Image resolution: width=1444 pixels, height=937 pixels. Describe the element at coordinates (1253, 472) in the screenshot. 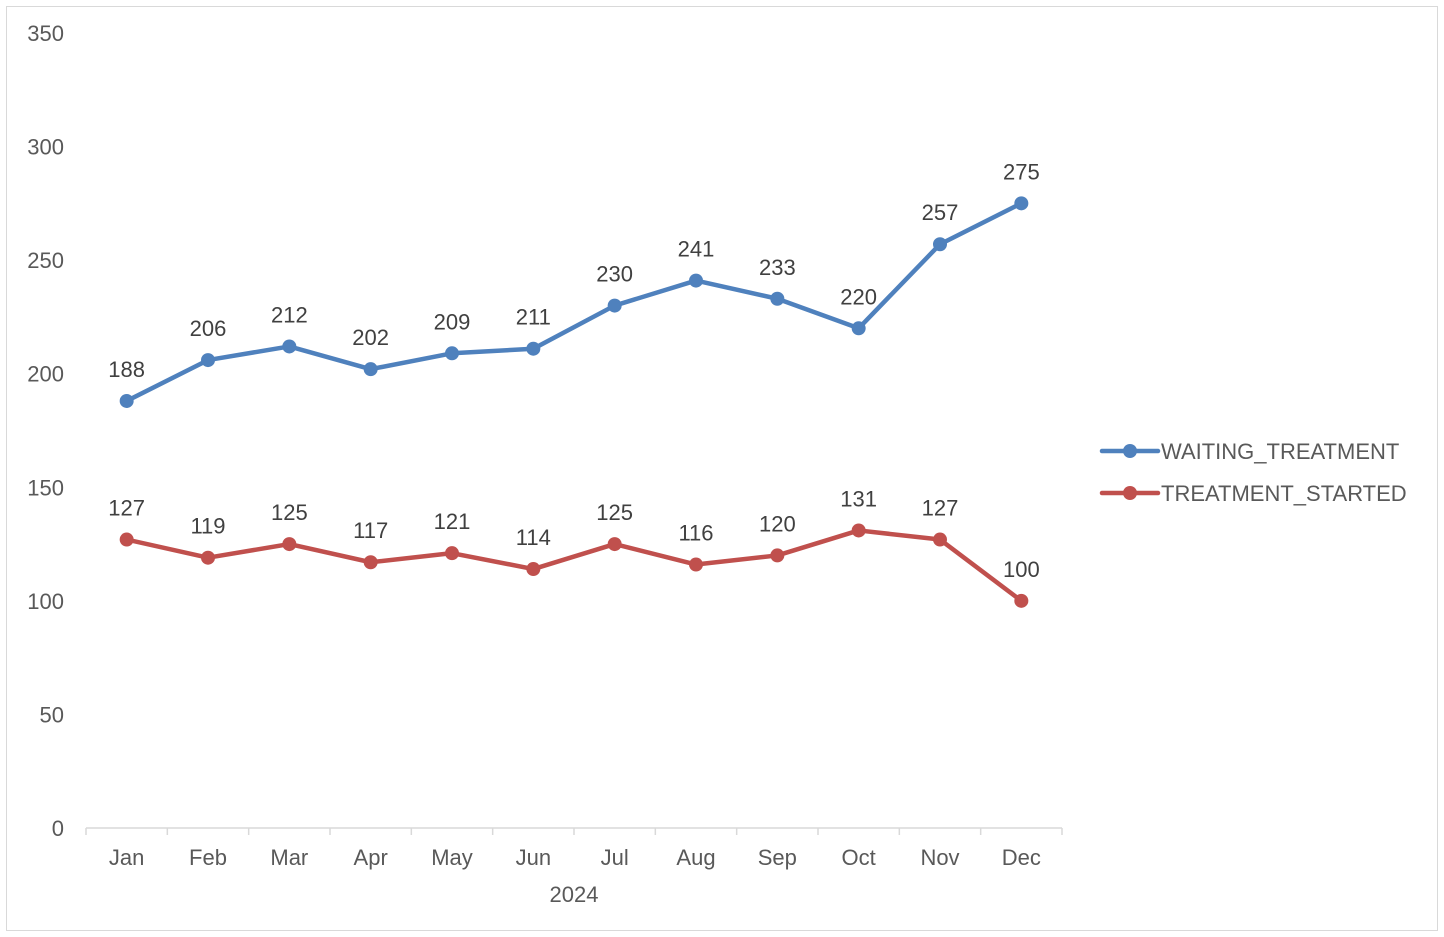

I see `legend: WAITING_TREATMENT TREATMENT_STARTED` at that location.